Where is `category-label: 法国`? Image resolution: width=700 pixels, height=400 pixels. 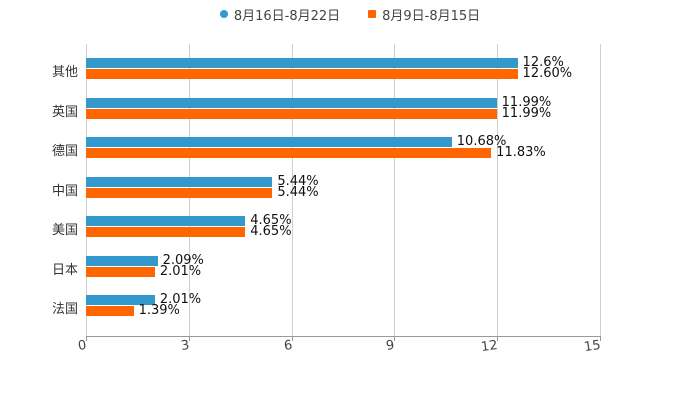 category-label: 法国 is located at coordinates (64, 309).